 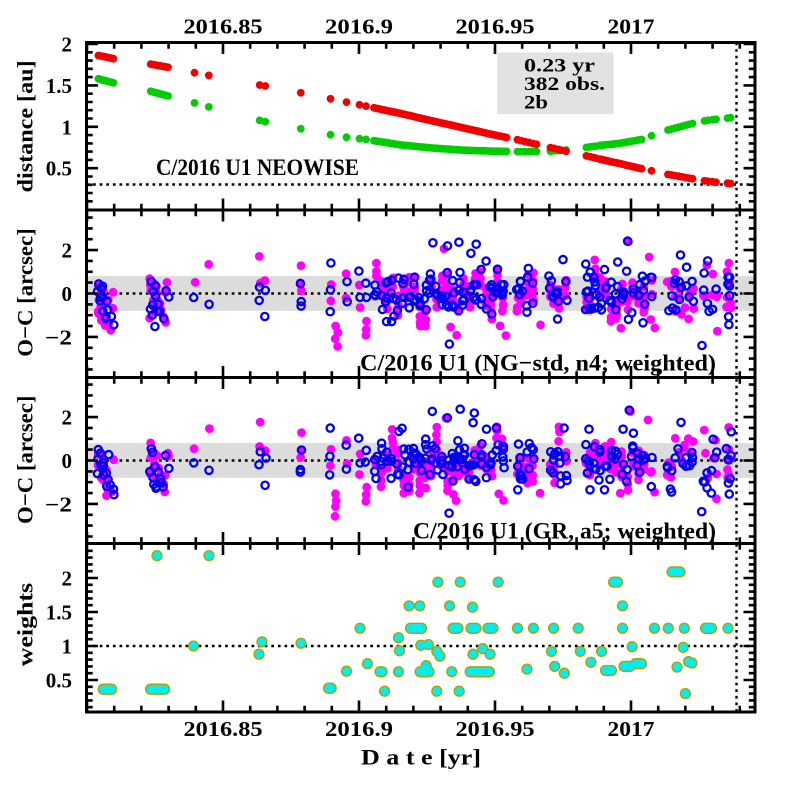 I want to click on svg-text: 382 obs., so click(x=564, y=85).